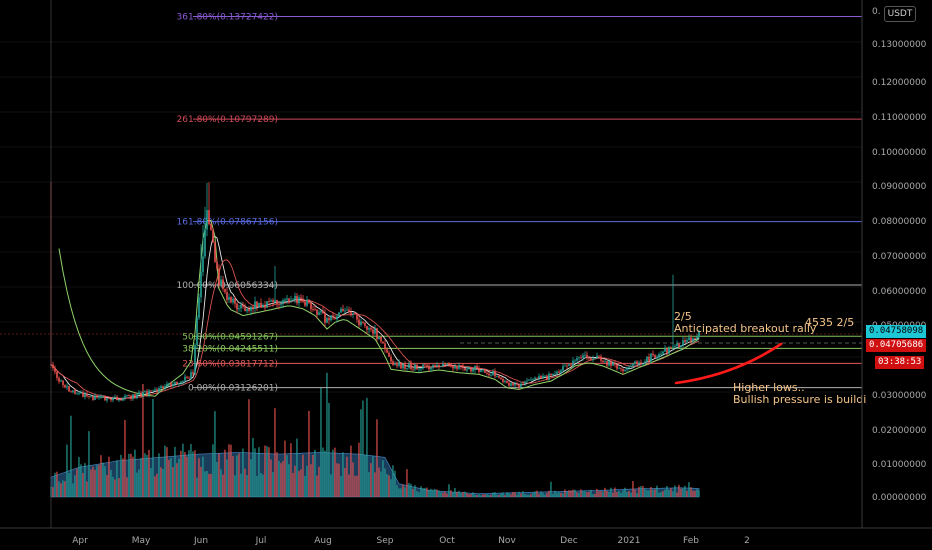  I want to click on currency-button: USDT, so click(900, 14).